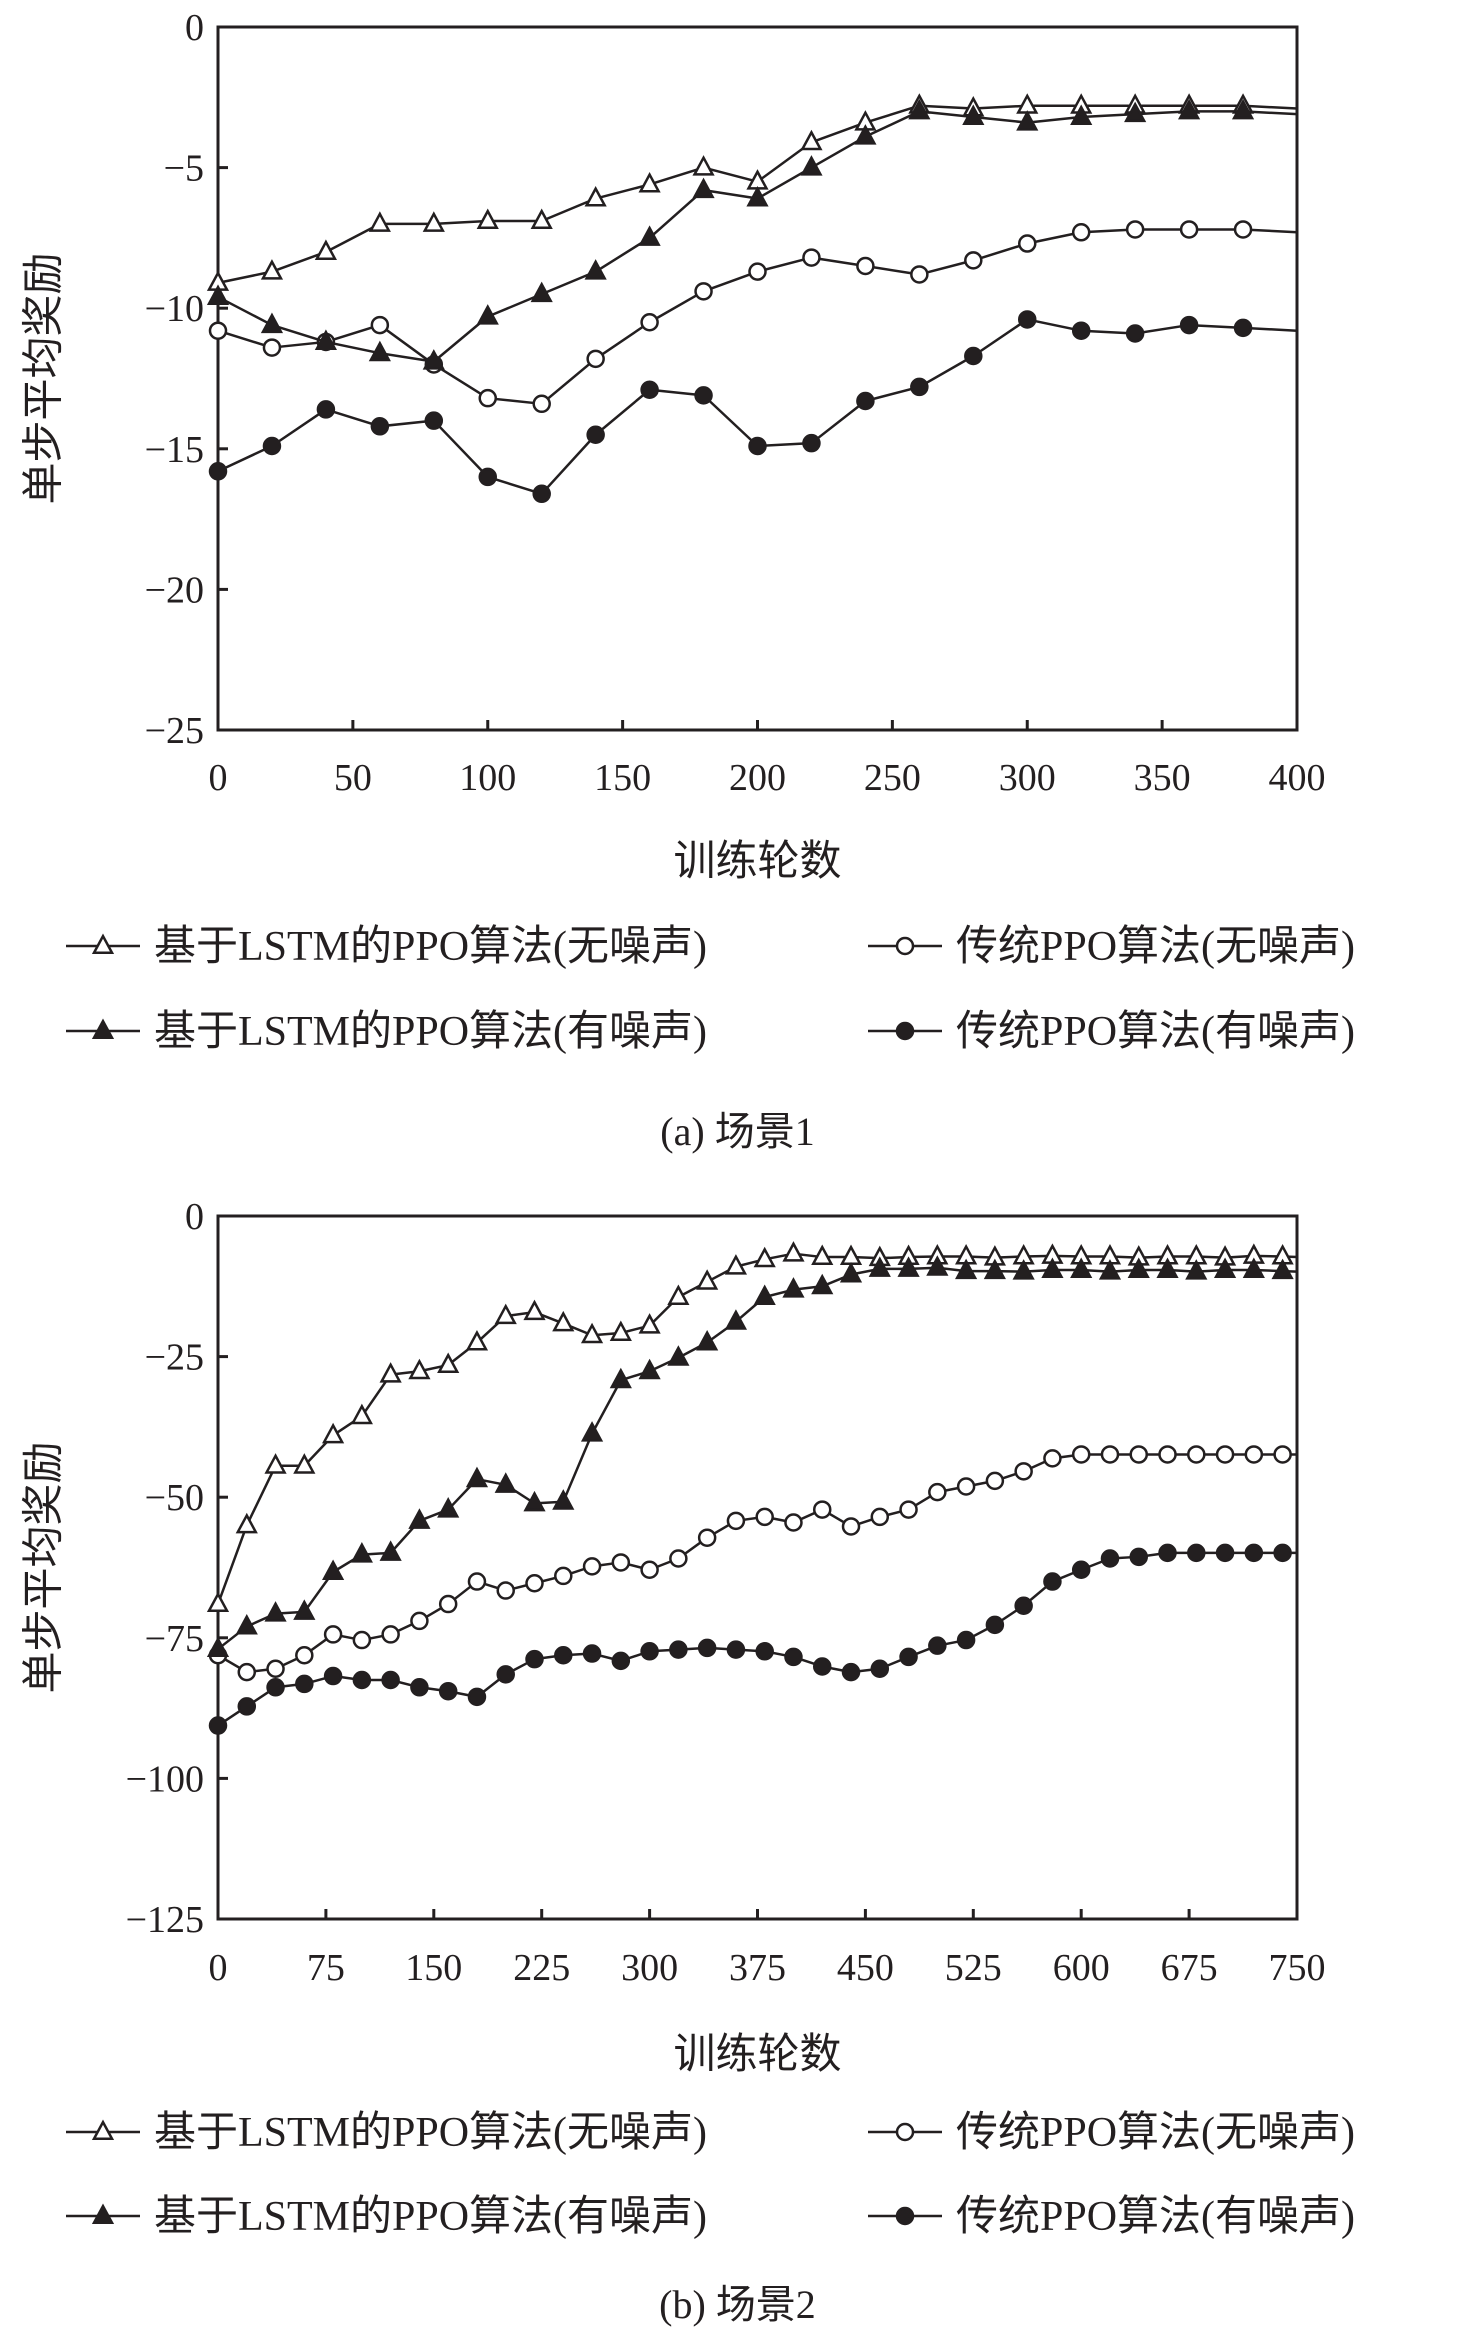  I want to click on legend-item: 传统PPO算法(有噪声), so click(1111, 1032).